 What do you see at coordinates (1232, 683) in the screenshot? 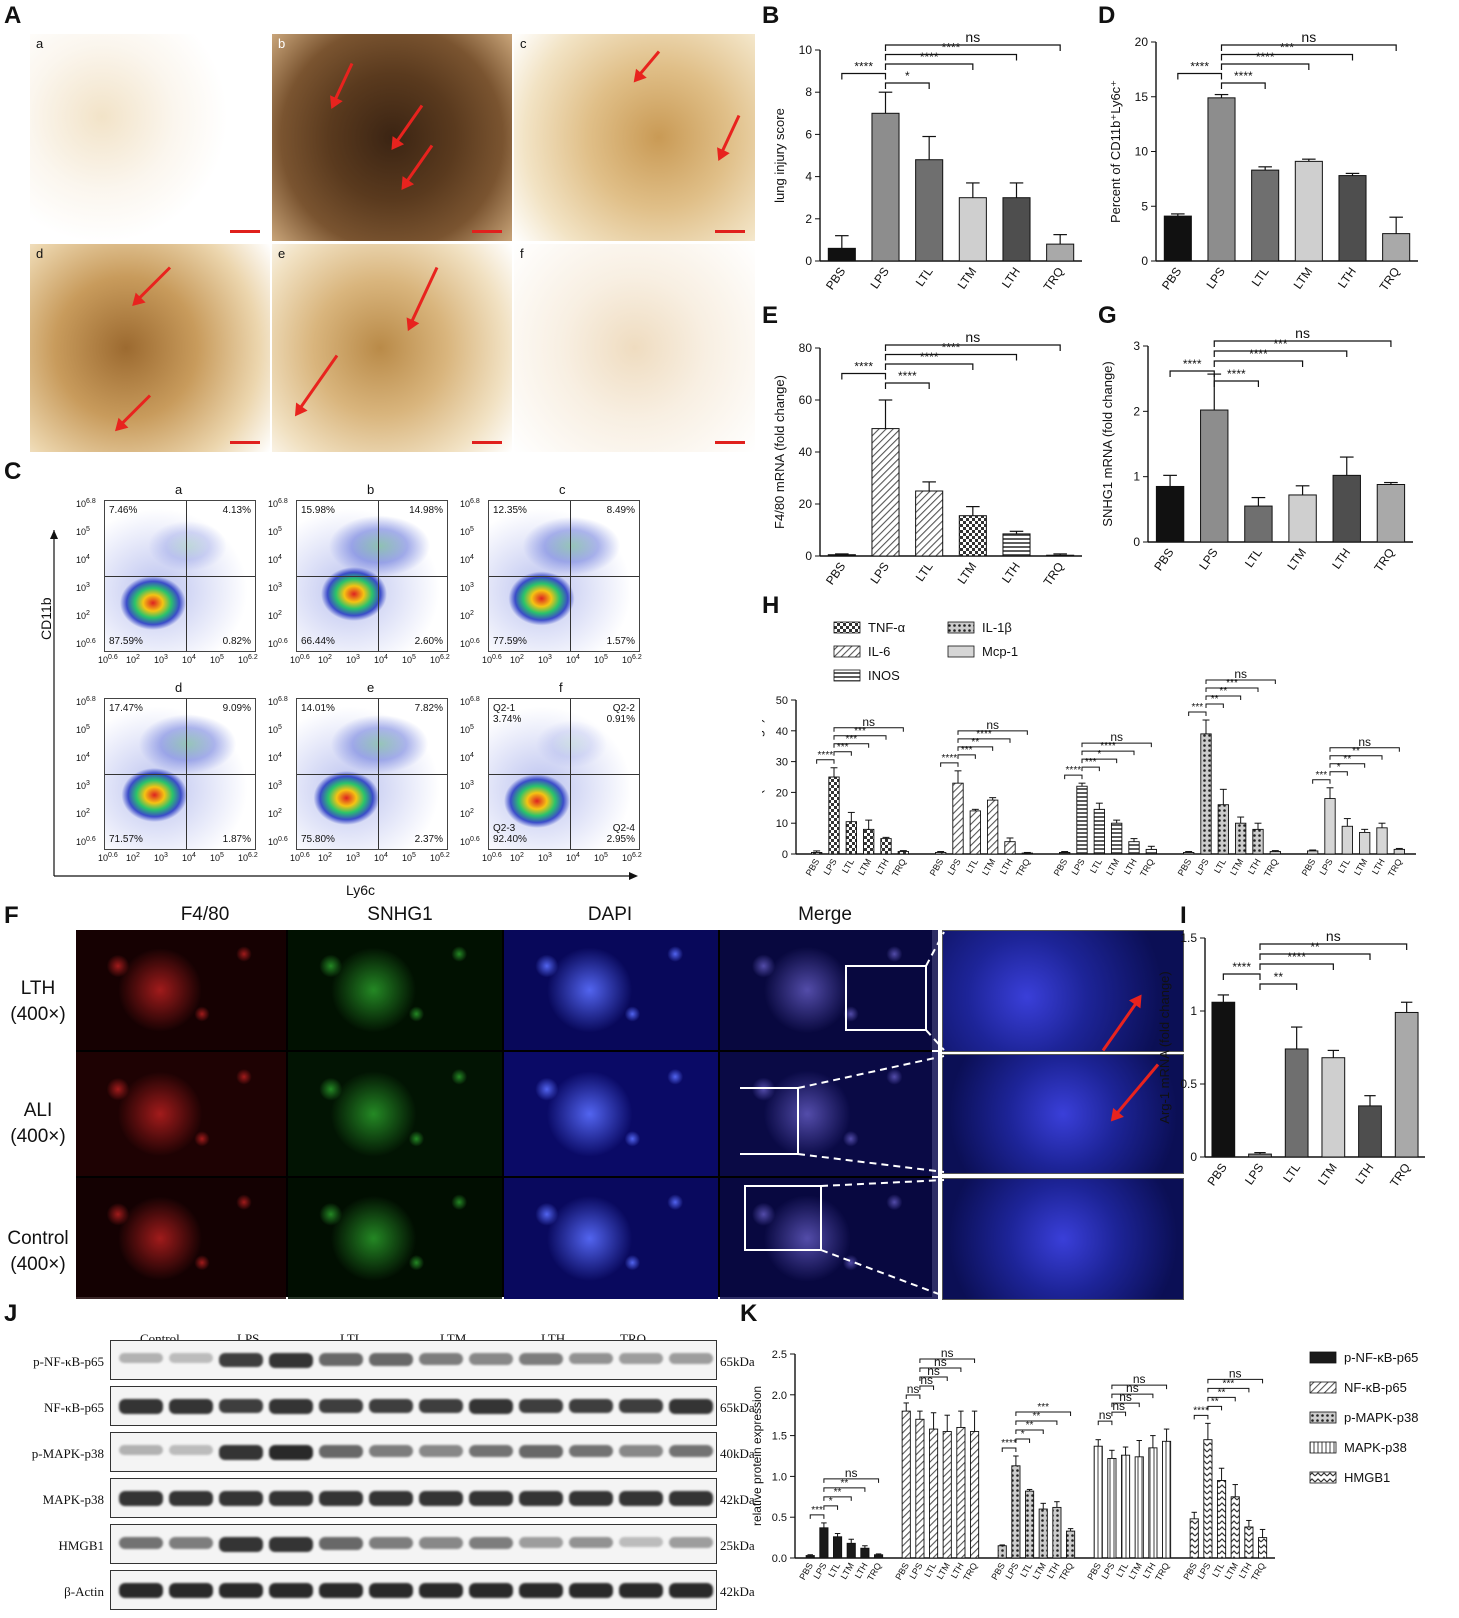
I see `sig-label: ***` at bounding box center [1232, 683].